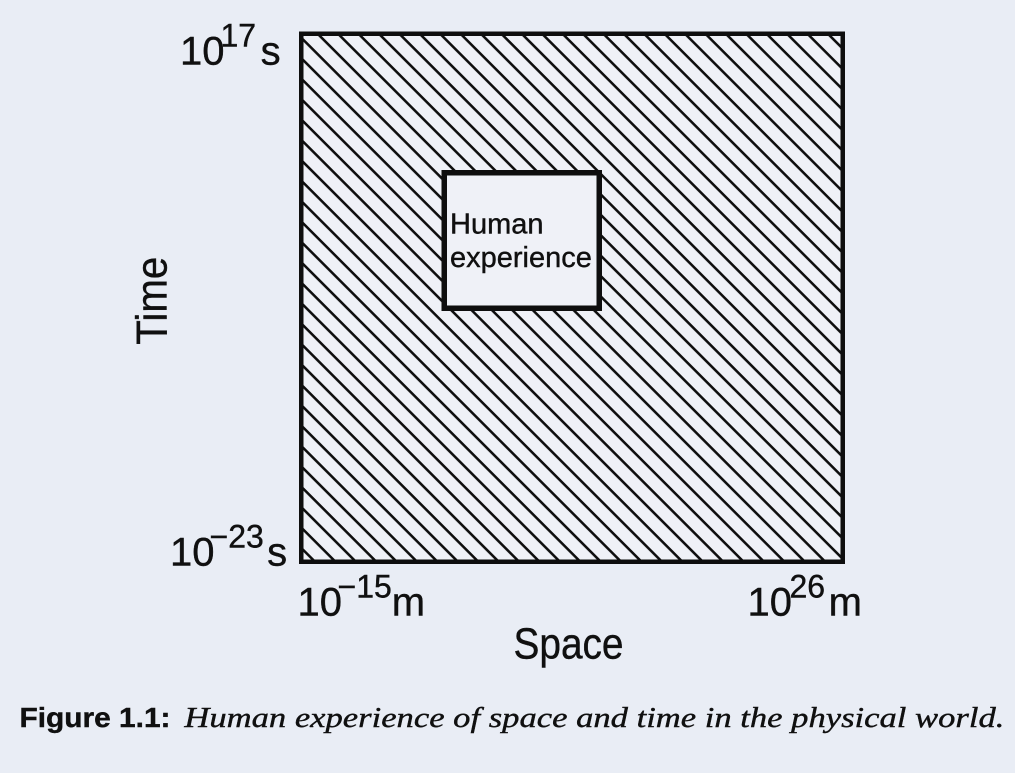 This screenshot has height=773, width=1015. What do you see at coordinates (152, 301) in the screenshot?
I see `svg-text: Time` at bounding box center [152, 301].